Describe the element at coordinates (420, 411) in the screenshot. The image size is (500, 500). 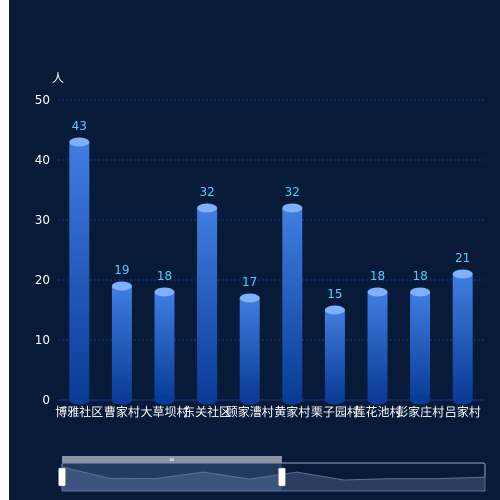
I see `x-tick-label: 彭家庄村` at that location.